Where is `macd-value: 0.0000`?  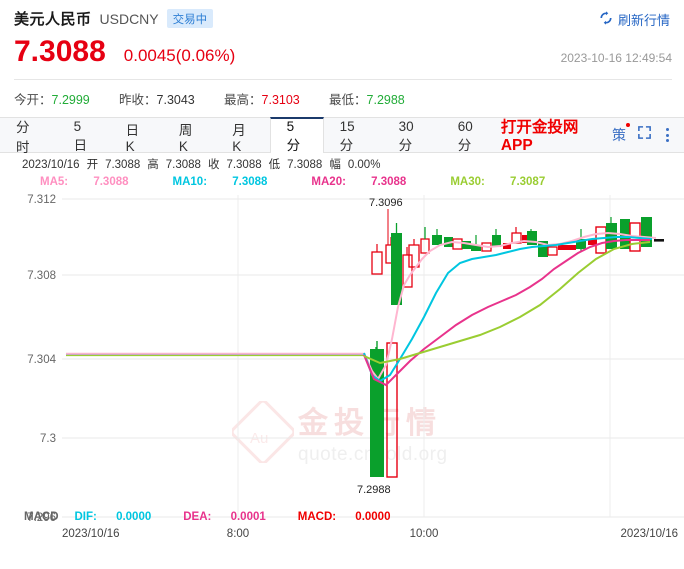
macd-value: 0.0000 is located at coordinates (373, 517).